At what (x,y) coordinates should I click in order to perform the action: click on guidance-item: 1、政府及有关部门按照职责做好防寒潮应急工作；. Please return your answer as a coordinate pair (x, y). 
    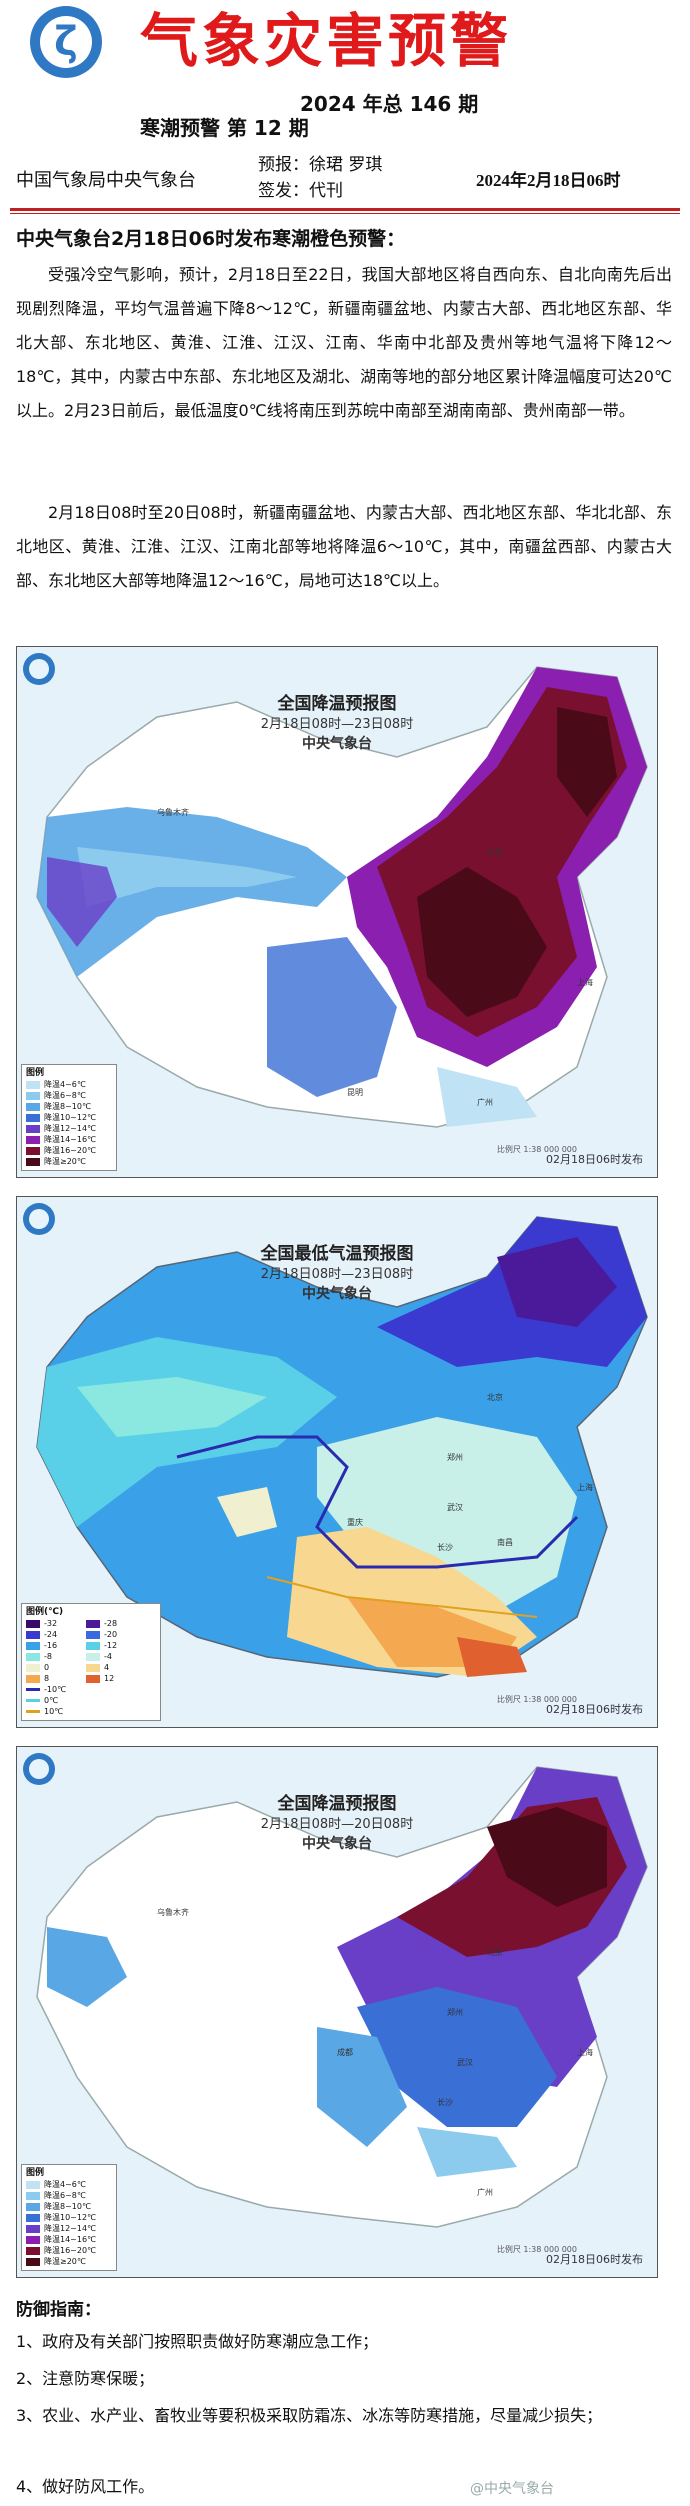
    Looking at the image, I should click on (197, 2341).